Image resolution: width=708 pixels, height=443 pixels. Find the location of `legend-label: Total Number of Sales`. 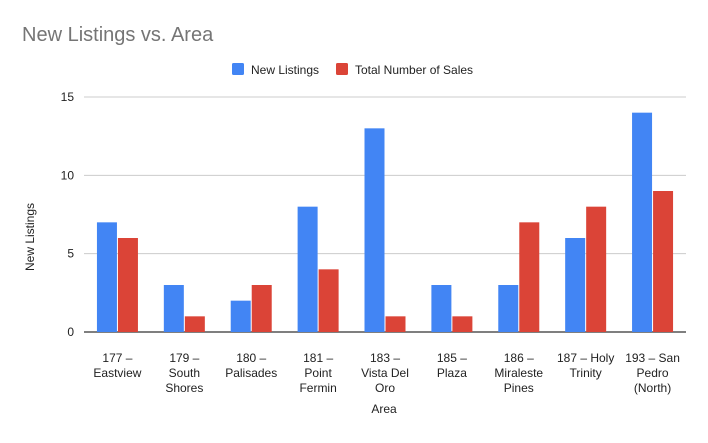

legend-label: Total Number of Sales is located at coordinates (414, 70).